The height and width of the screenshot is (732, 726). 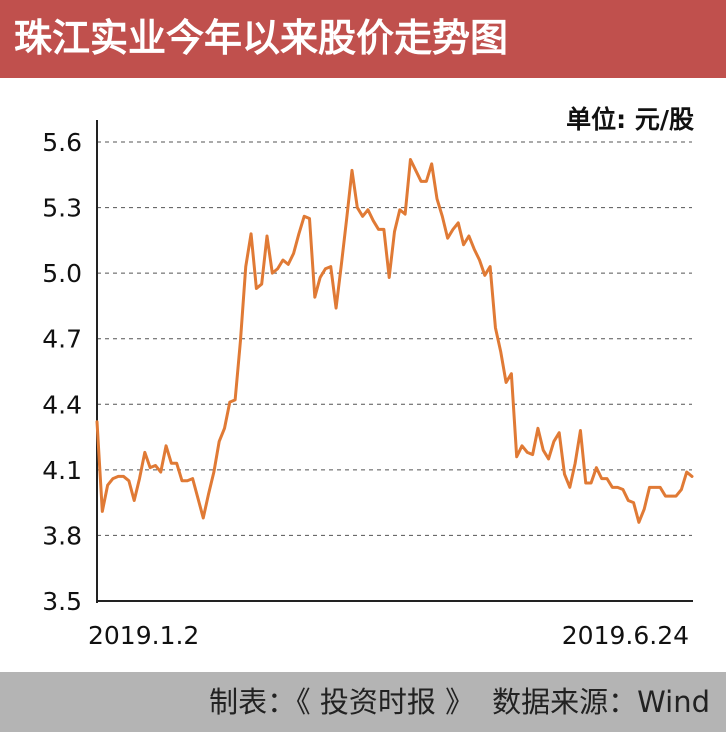 I want to click on chart-title: 珠江实业今年以来股价走势图, so click(x=261, y=38).